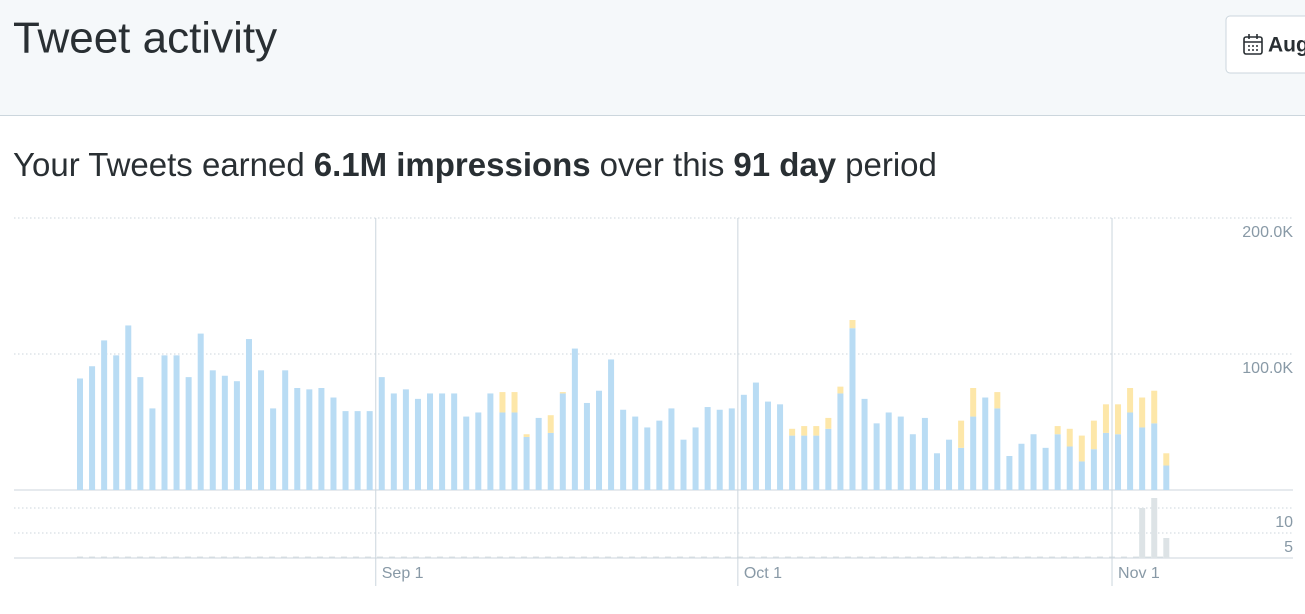  I want to click on summary-period: 91 day, so click(784, 164).